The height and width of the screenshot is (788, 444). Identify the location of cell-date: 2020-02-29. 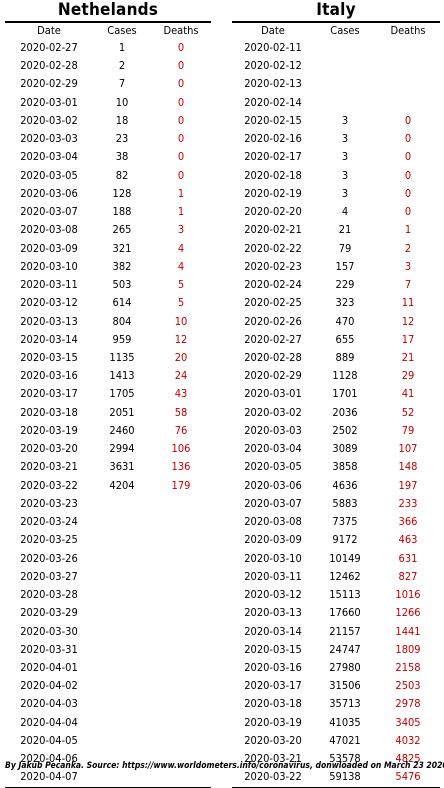
(273, 376).